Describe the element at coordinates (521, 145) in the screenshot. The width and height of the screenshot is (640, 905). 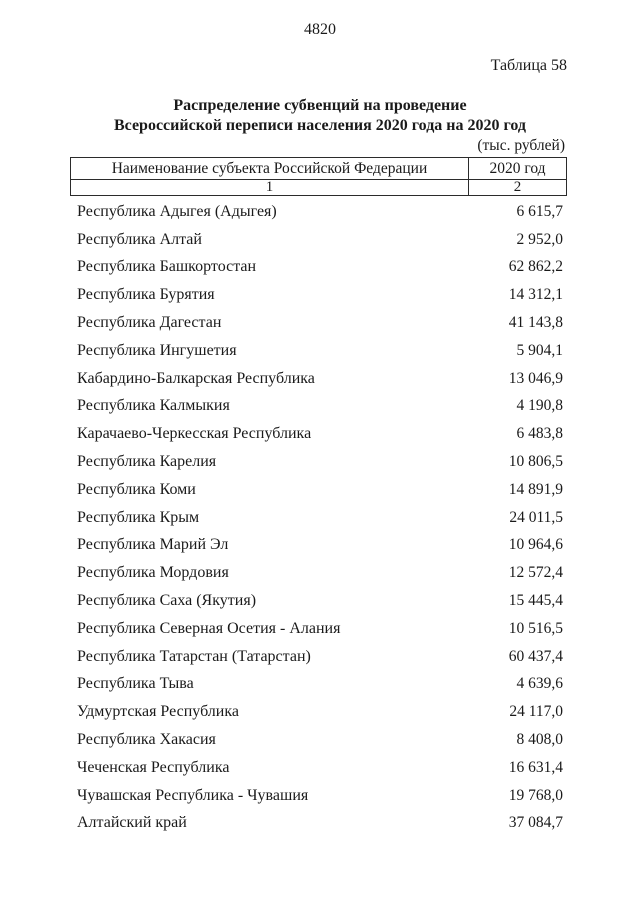
I see `units-note: (тыс. рублей)` at that location.